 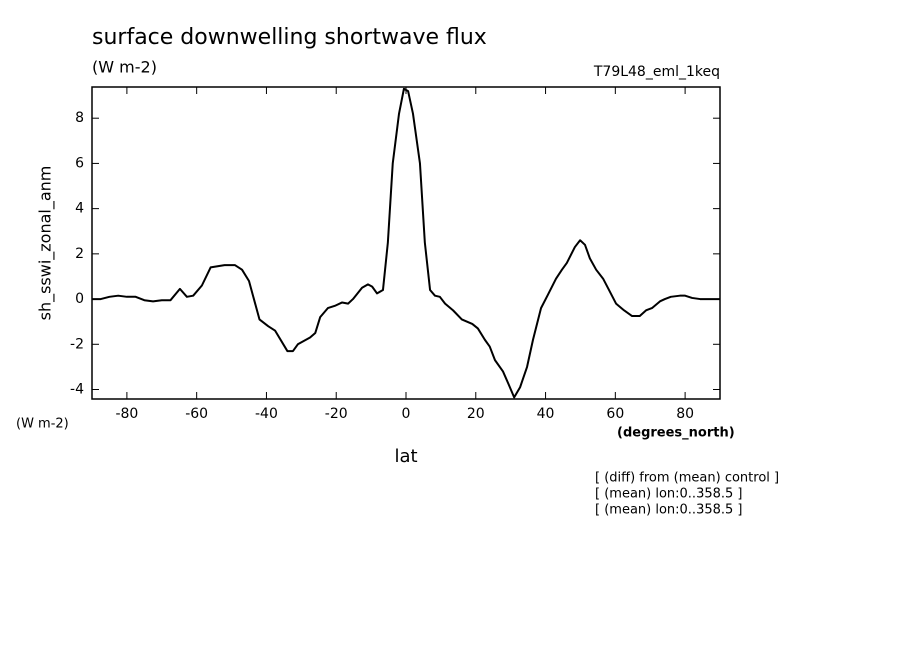 What do you see at coordinates (79, 299) in the screenshot?
I see `y-tick-label: 0` at bounding box center [79, 299].